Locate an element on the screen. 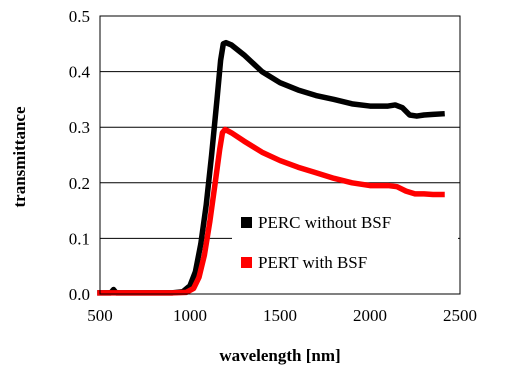 The width and height of the screenshot is (508, 370). y-tick-label: 0.3 is located at coordinates (79, 127).